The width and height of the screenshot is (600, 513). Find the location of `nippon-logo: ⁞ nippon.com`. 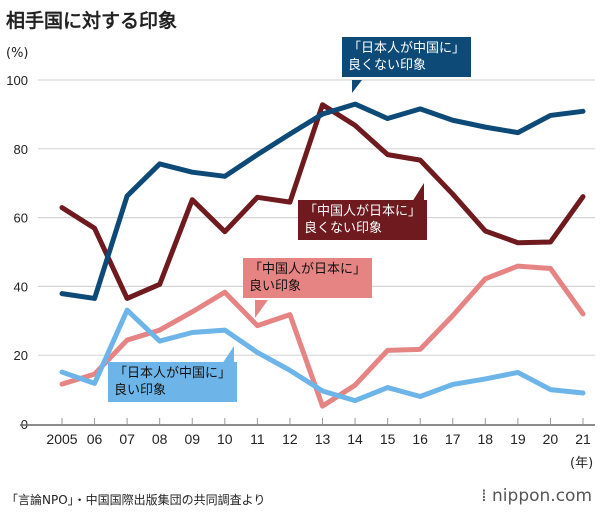

nippon-logo: ⁞ nippon.com is located at coordinates (536, 496).